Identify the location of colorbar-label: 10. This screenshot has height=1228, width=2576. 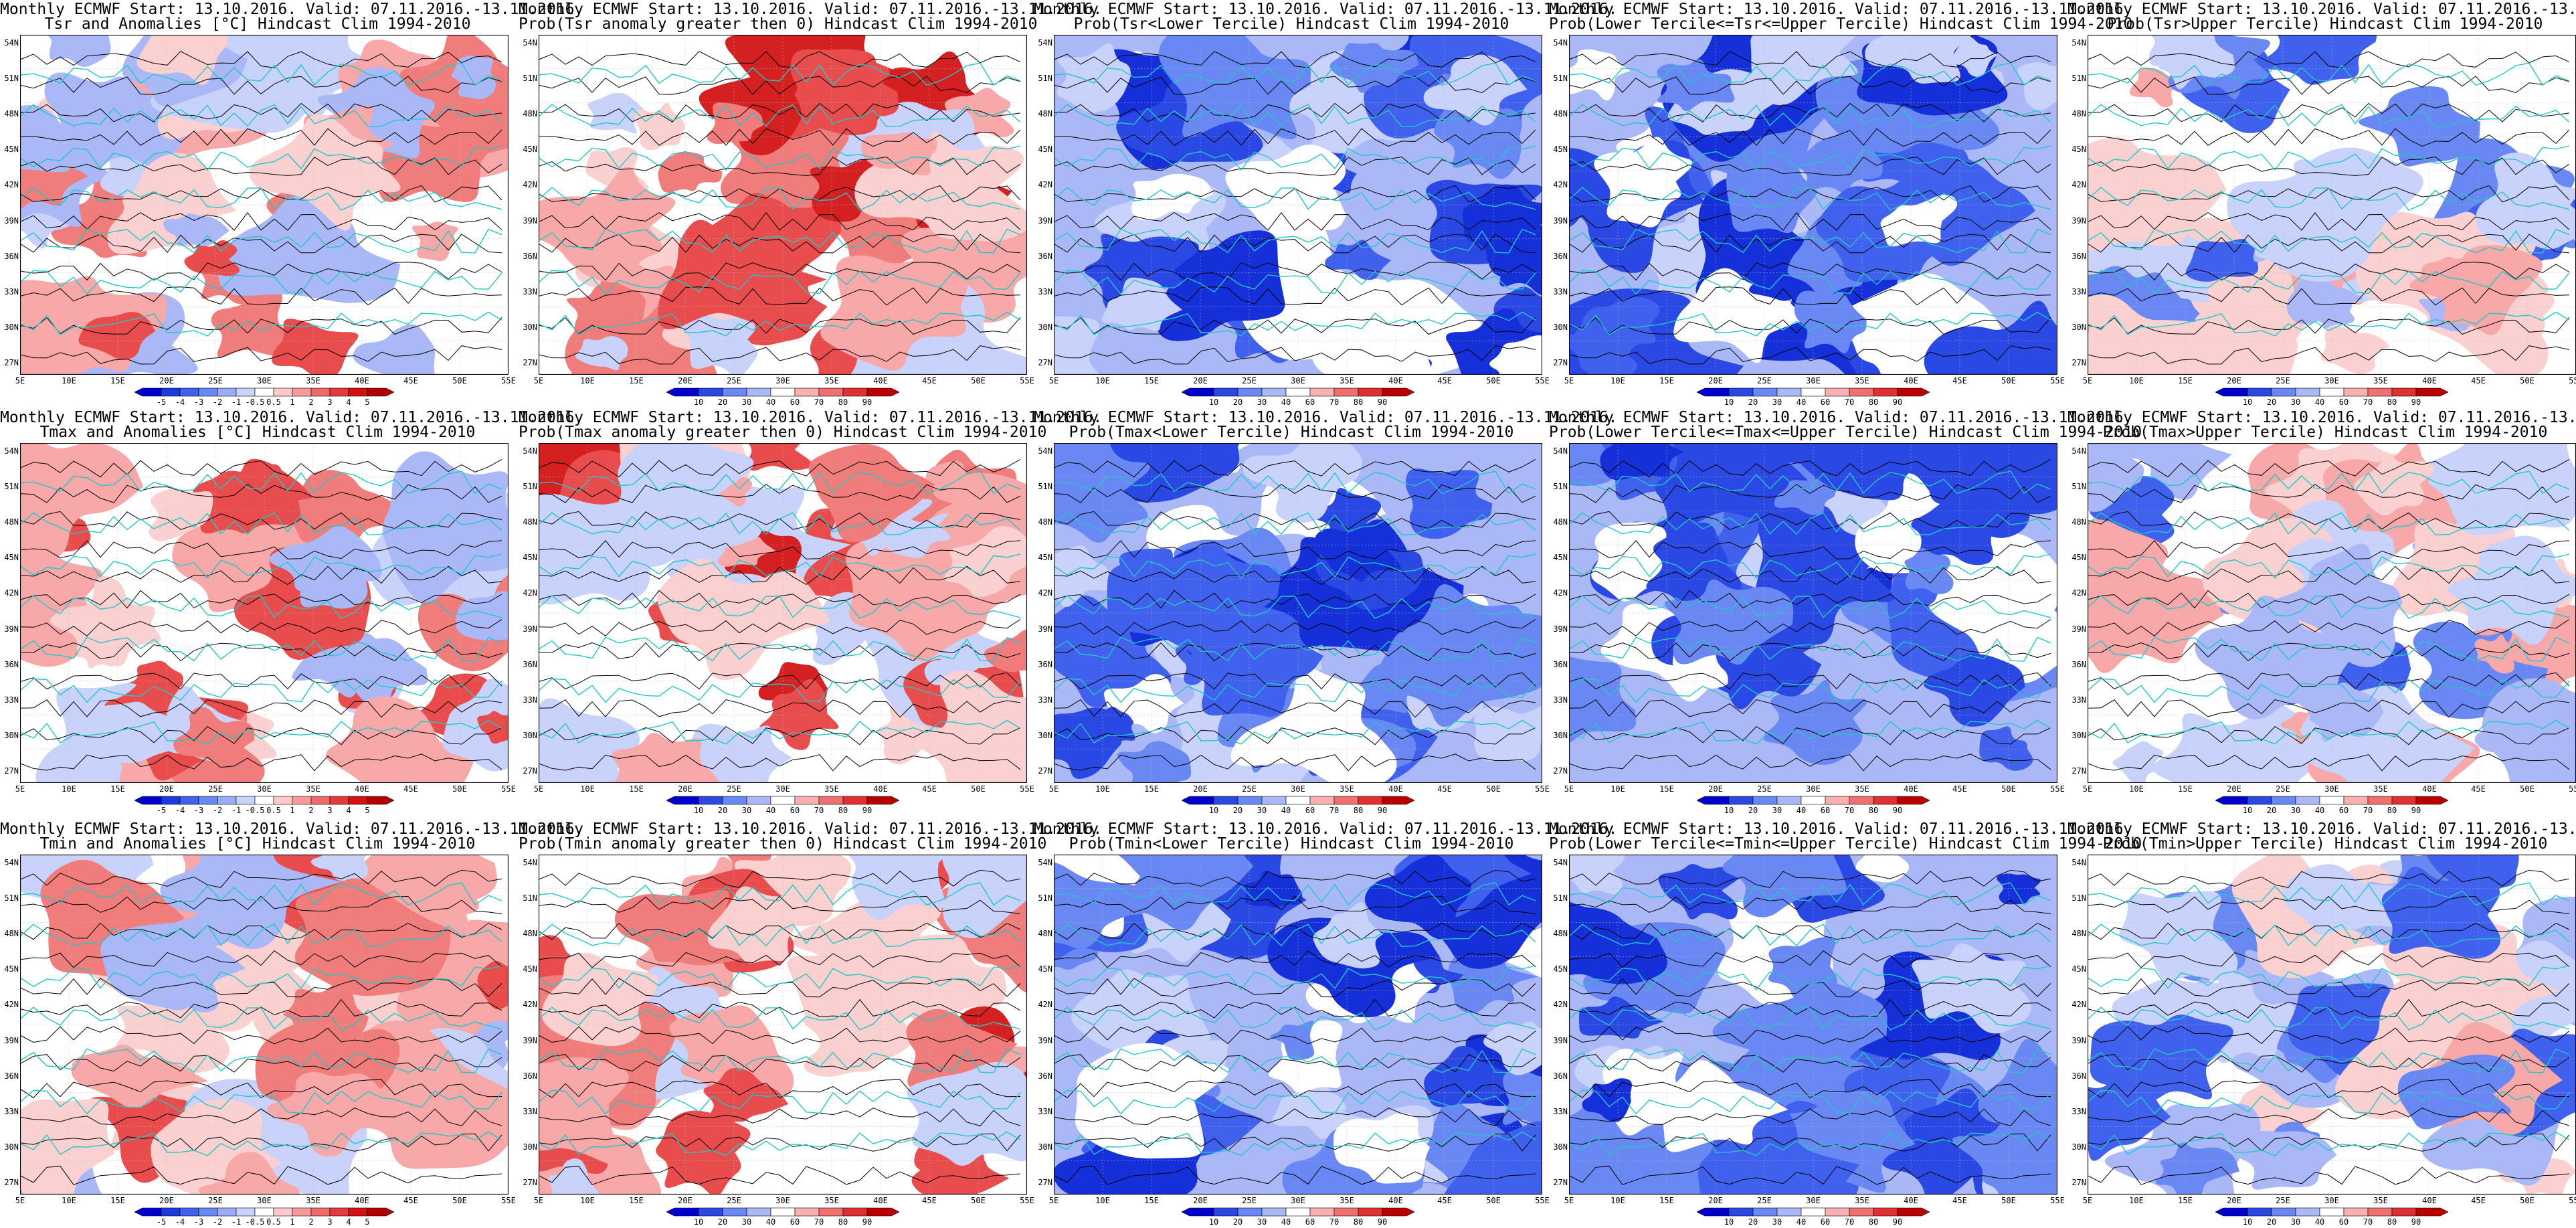
(1729, 1222).